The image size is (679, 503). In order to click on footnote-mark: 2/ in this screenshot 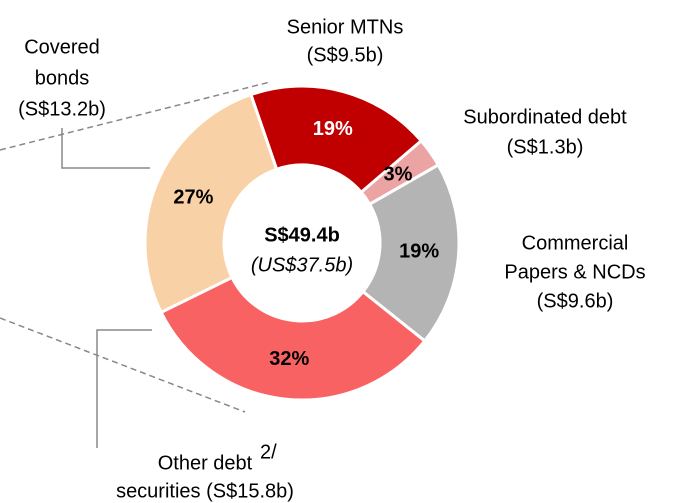, I will do `click(268, 452)`.